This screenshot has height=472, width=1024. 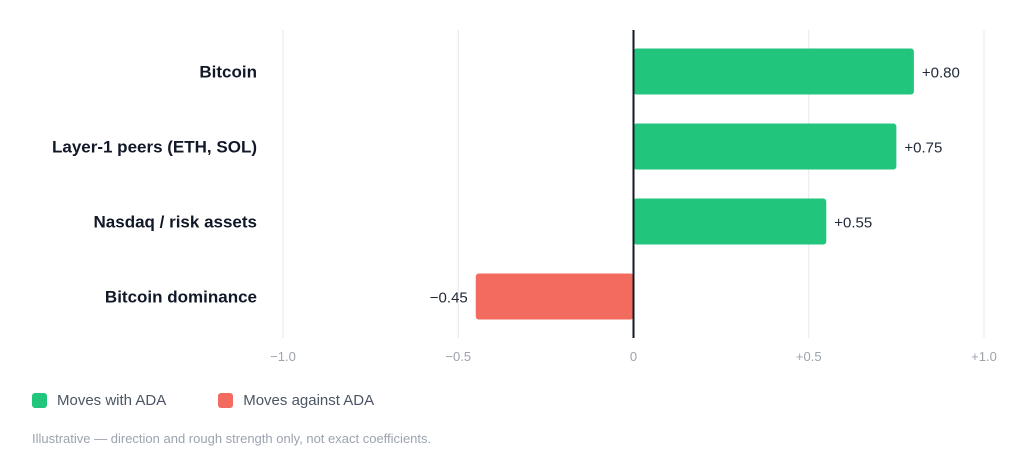 What do you see at coordinates (39, 400) in the screenshot?
I see `legend-swatch-positive` at bounding box center [39, 400].